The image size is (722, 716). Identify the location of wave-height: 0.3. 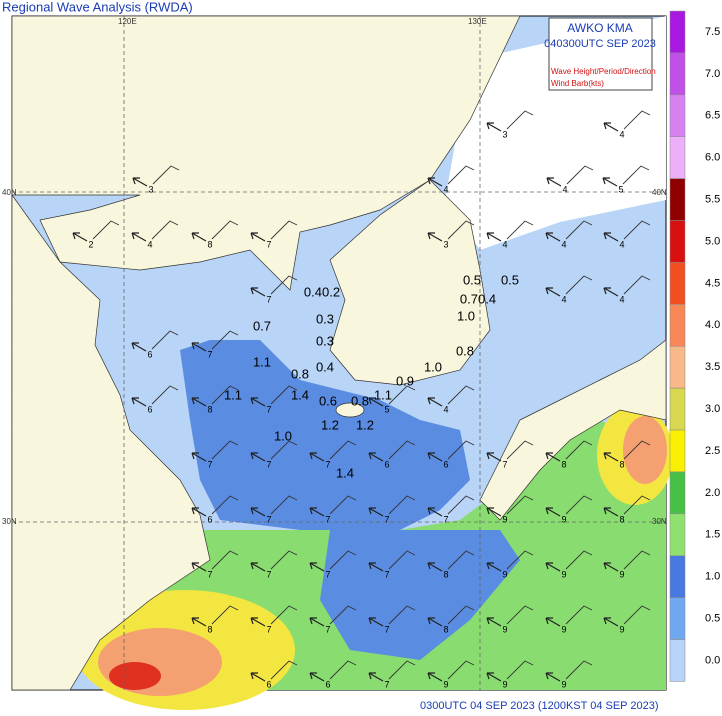
(325, 318).